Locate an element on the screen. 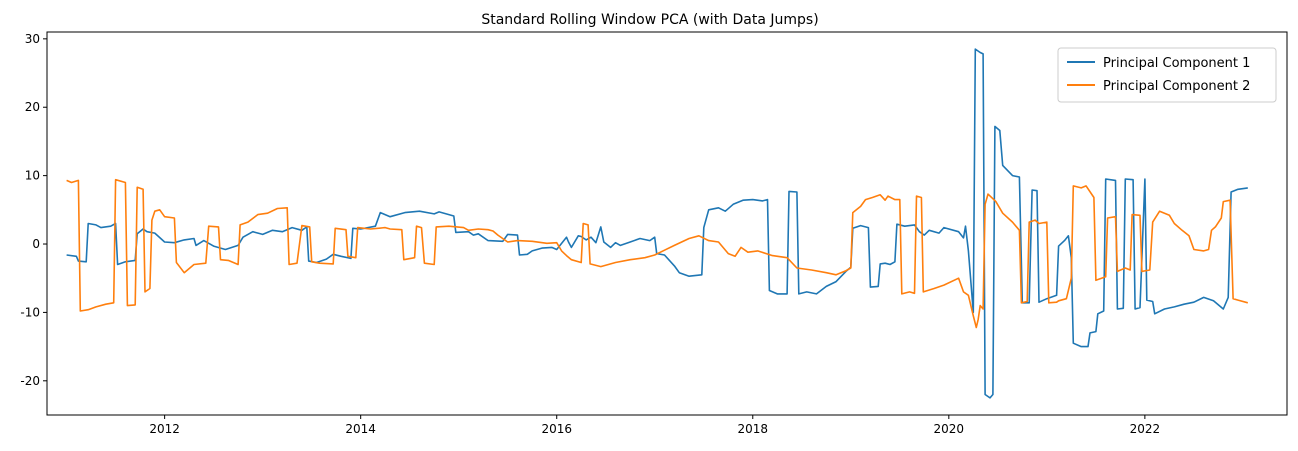  x-axis: 2012 2014 2016 2018 2020 2022 is located at coordinates (654, 425).